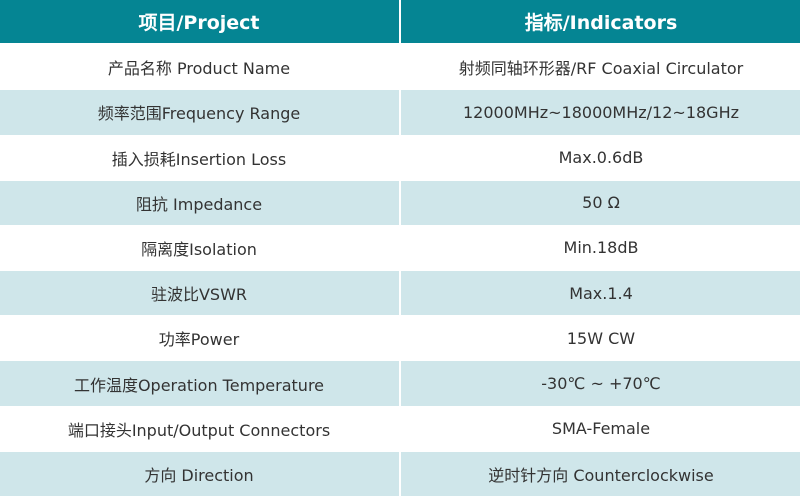 This screenshot has height=497, width=800. Describe the element at coordinates (600, 248) in the screenshot. I see `table-cell-indicator: Min.18dB` at that location.